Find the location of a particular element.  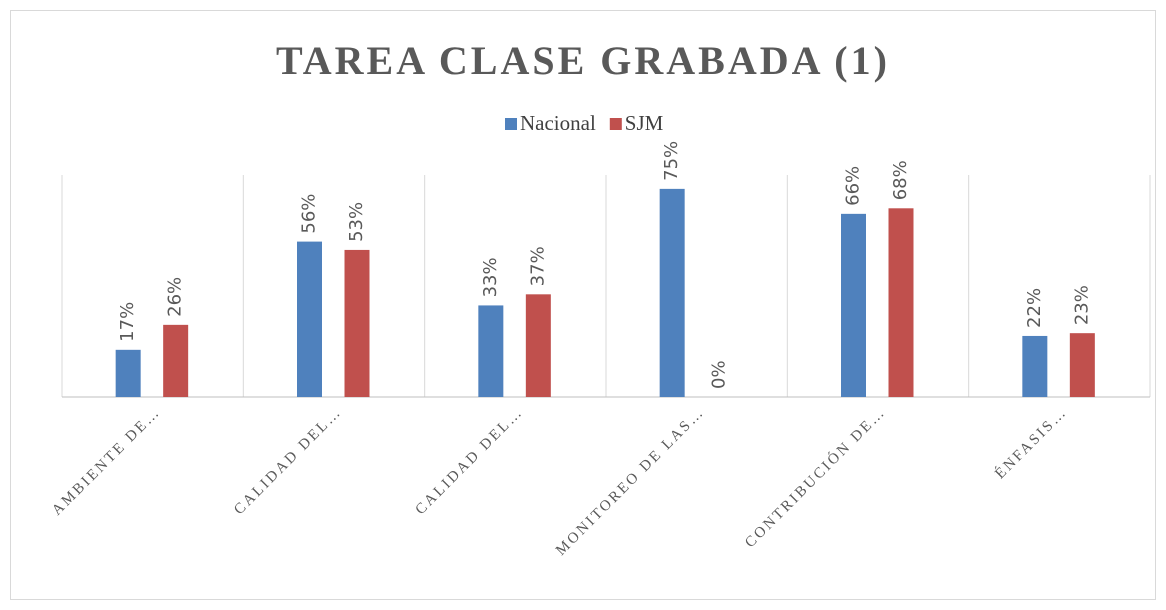

data-label: 68% is located at coordinates (900, 180).